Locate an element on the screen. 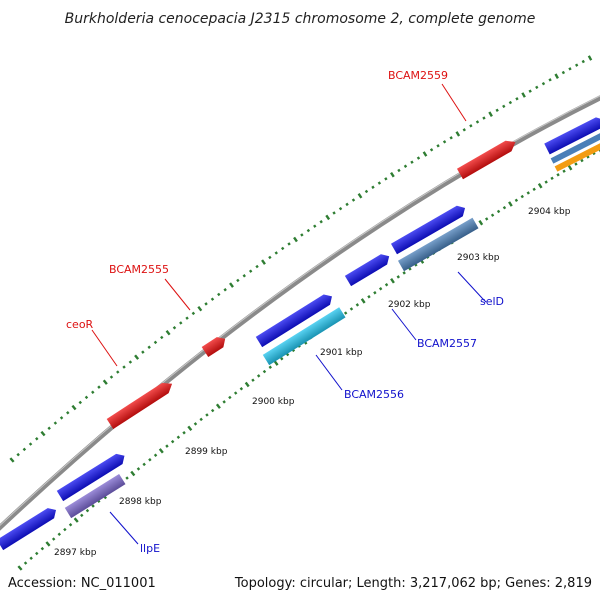 The image size is (600, 600). gene-bcam2555 is located at coordinates (215, 346).